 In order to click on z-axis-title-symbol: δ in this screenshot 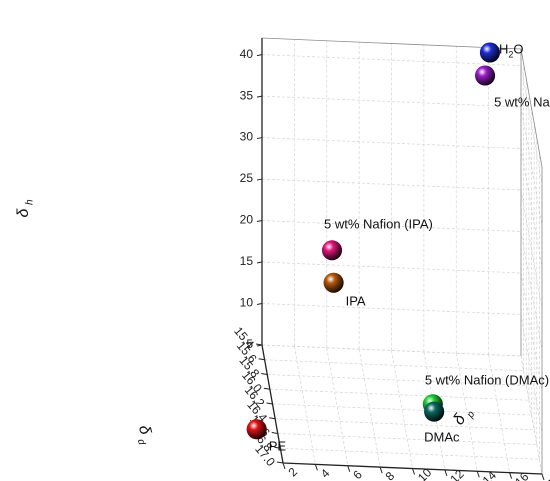, I will do `click(23, 212)`.